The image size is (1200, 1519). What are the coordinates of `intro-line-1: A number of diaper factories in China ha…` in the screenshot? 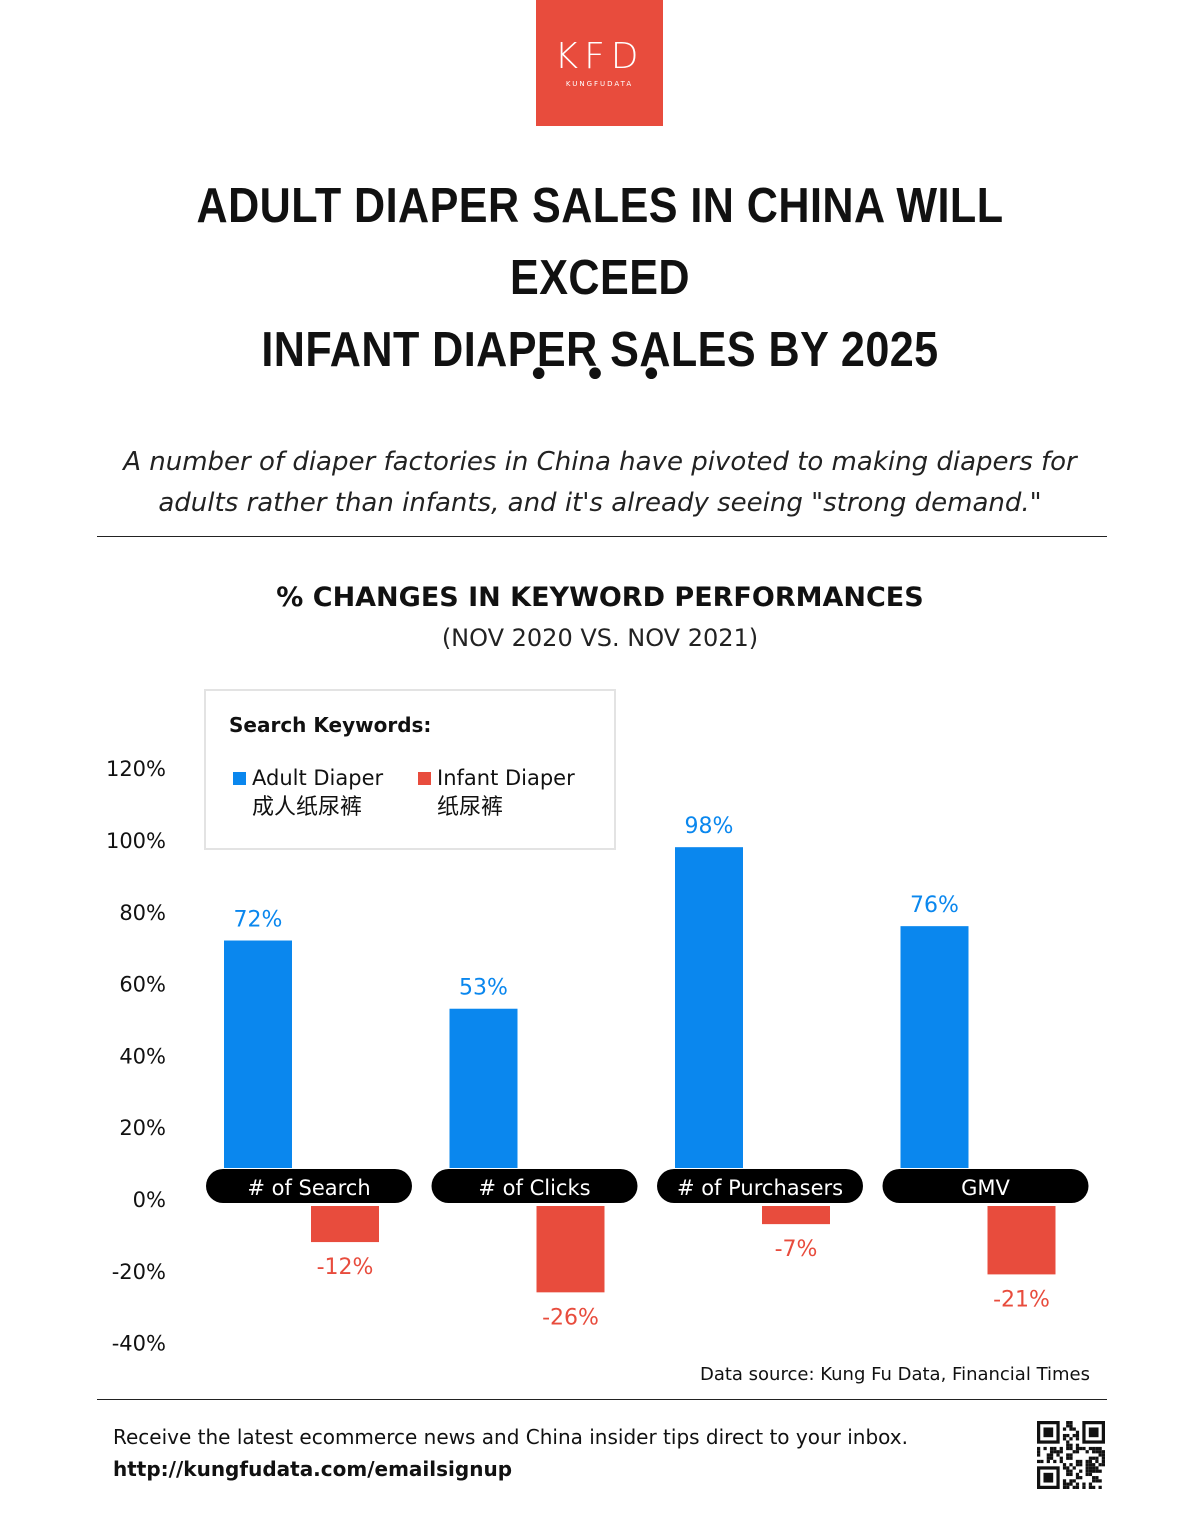 It's located at (600, 462).